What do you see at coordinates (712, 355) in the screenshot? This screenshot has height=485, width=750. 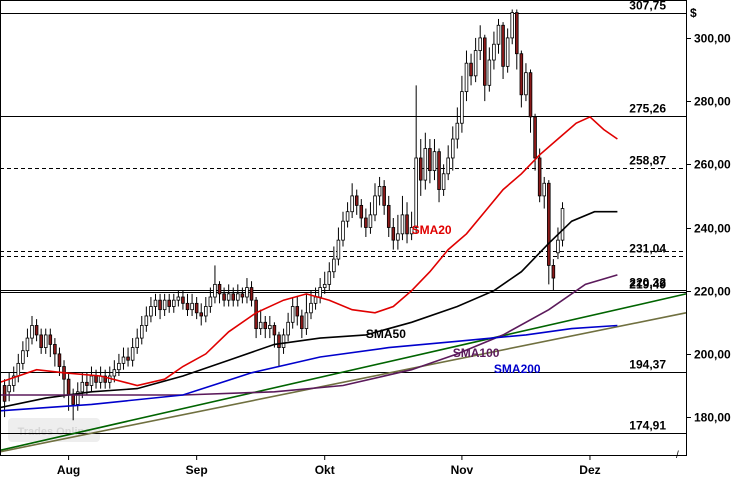 I see `y-tick-label: 200,00` at bounding box center [712, 355].